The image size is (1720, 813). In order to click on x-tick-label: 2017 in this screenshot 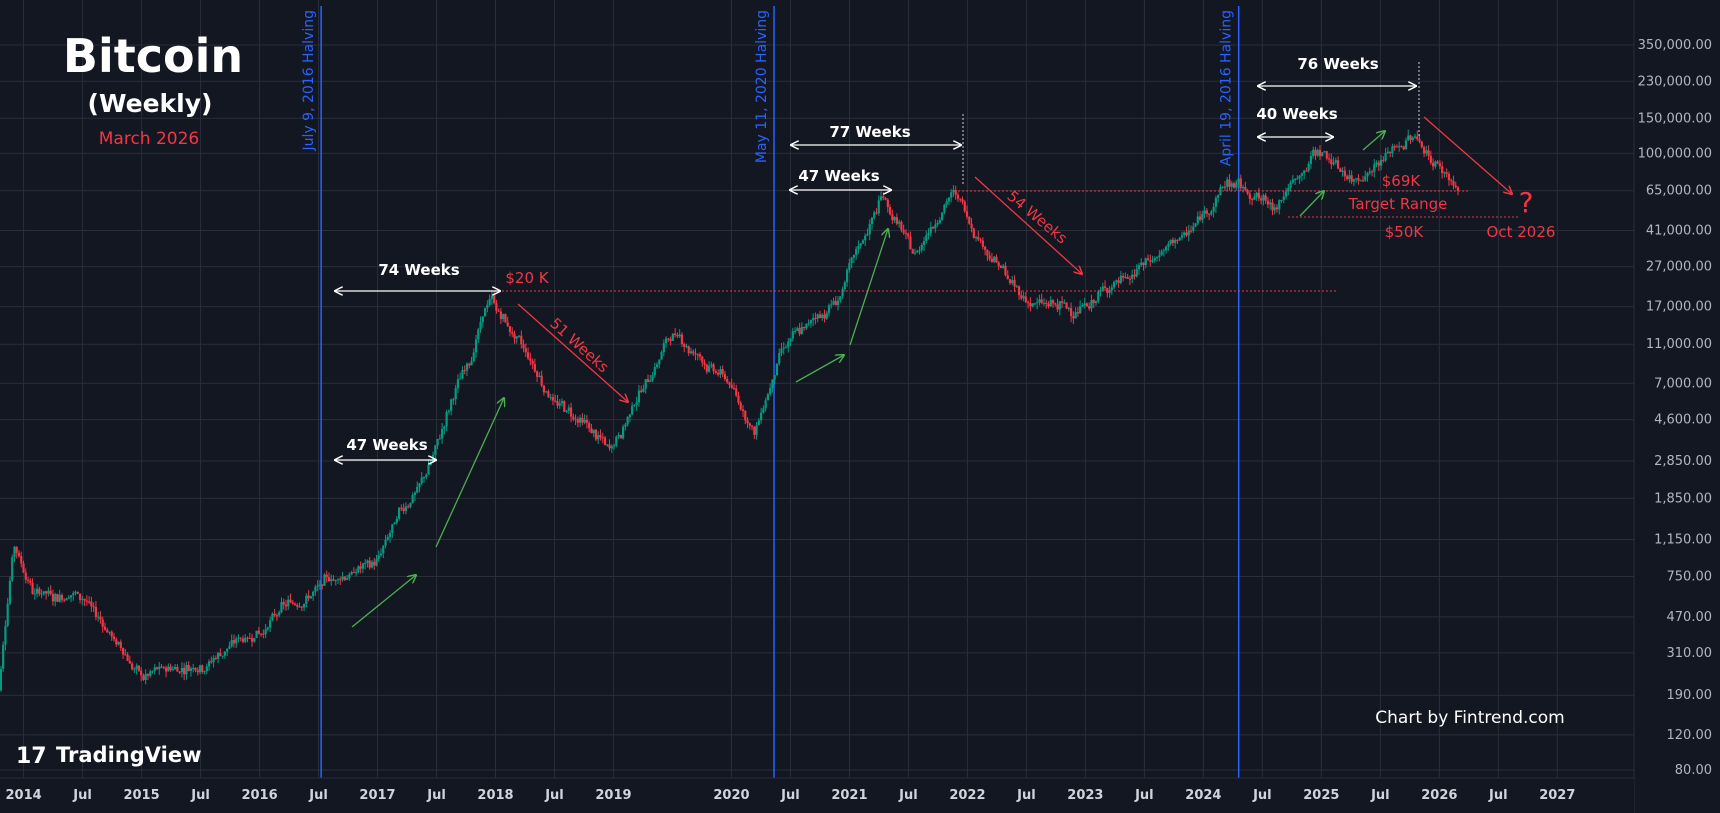, I will do `click(377, 795)`.